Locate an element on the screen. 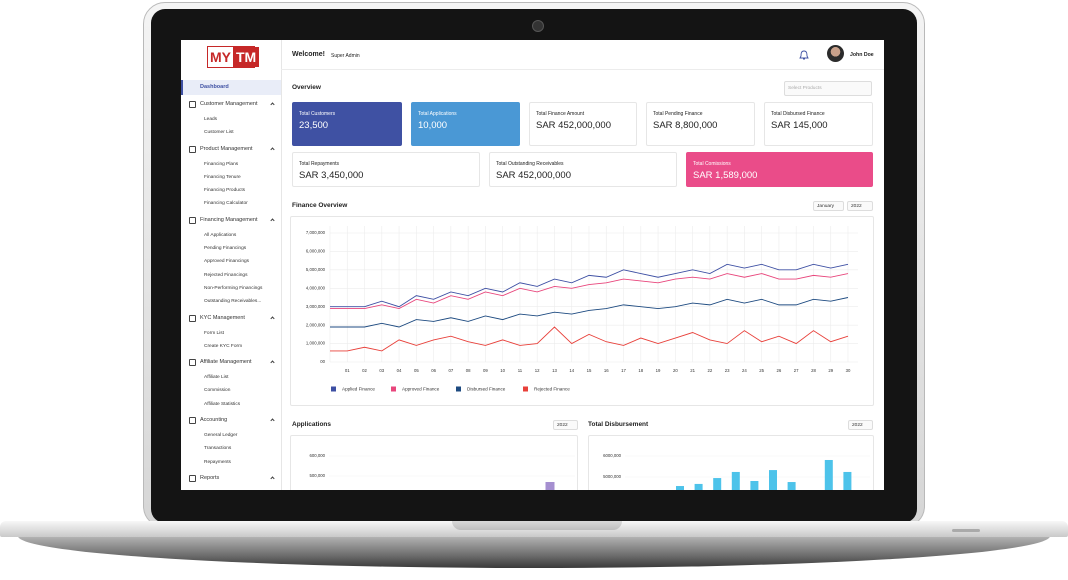  logo: MY TM is located at coordinates (233, 57).